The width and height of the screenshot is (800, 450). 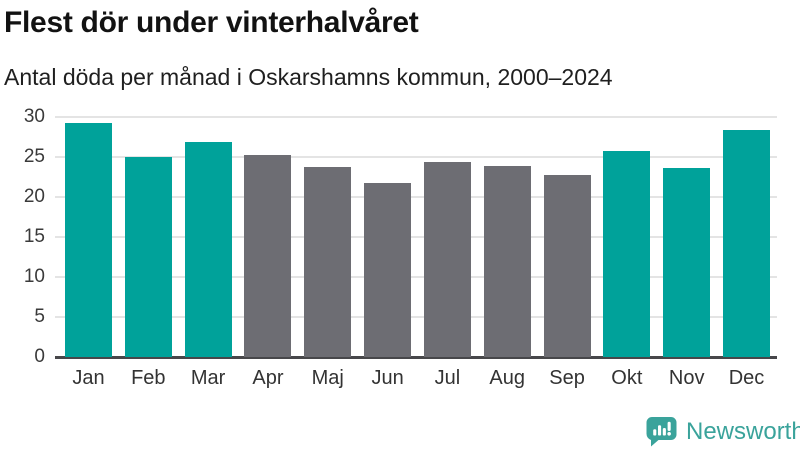 What do you see at coordinates (39, 356) in the screenshot?
I see `y-tick-label: 0` at bounding box center [39, 356].